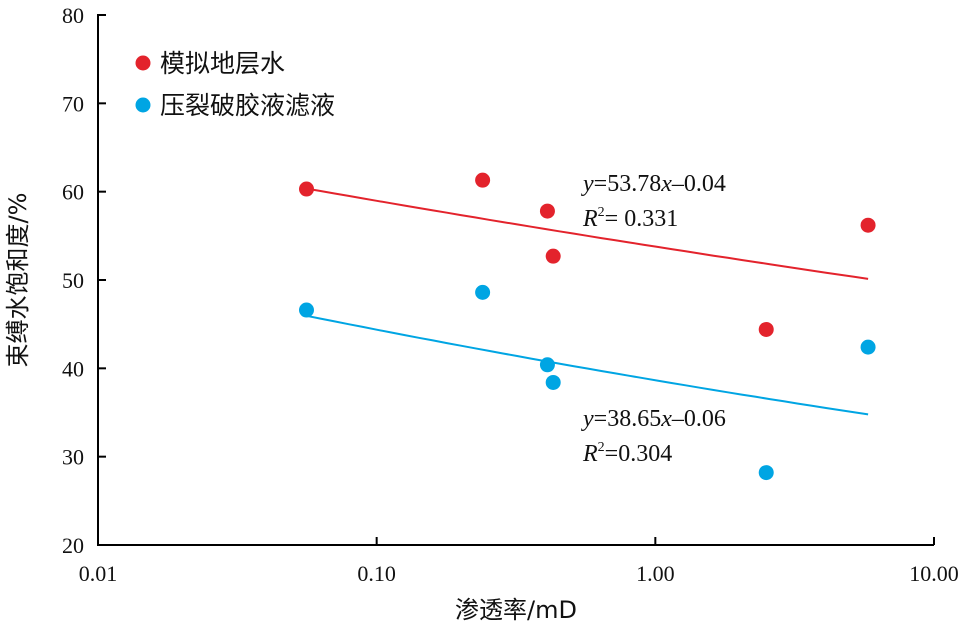 This screenshot has width=967, height=630. Describe the element at coordinates (73, 280) in the screenshot. I see `y-tick-label: 50` at that location.